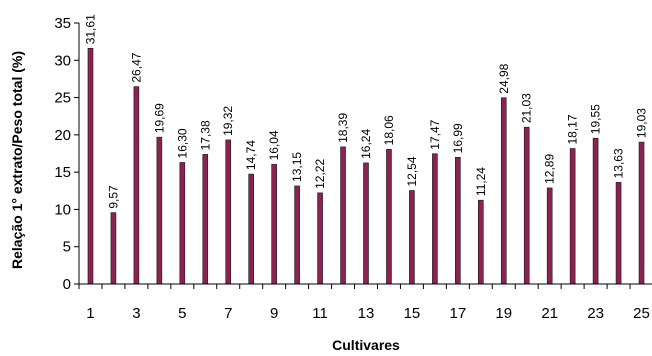  What do you see at coordinates (343, 128) in the screenshot?
I see `data-label: 18,39` at bounding box center [343, 128].